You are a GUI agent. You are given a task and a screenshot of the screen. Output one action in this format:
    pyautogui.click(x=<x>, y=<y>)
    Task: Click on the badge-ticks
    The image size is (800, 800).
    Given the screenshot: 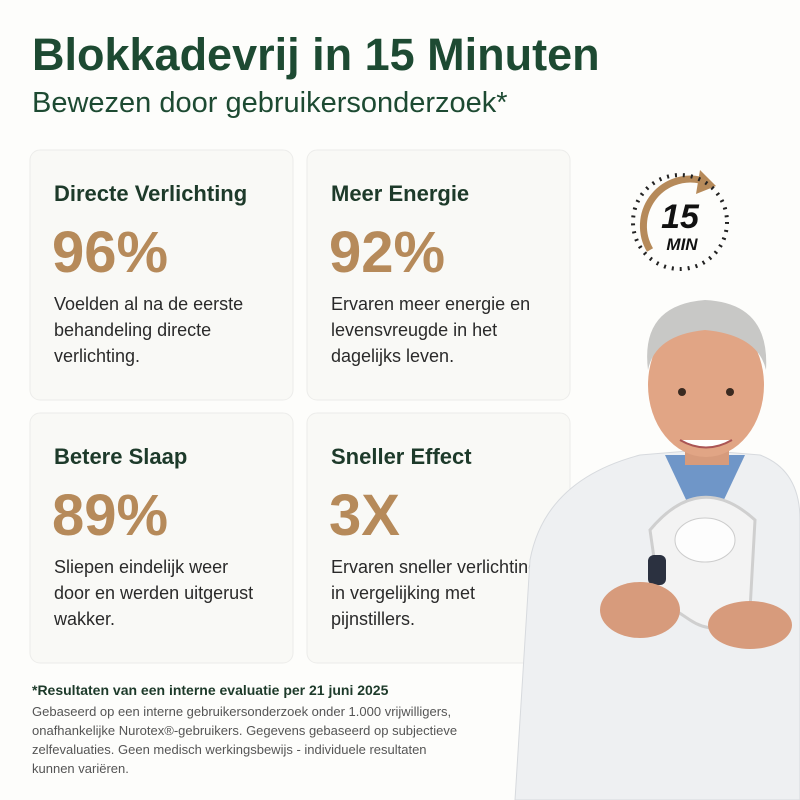 What is the action you would take?
    pyautogui.click(x=680, y=222)
    